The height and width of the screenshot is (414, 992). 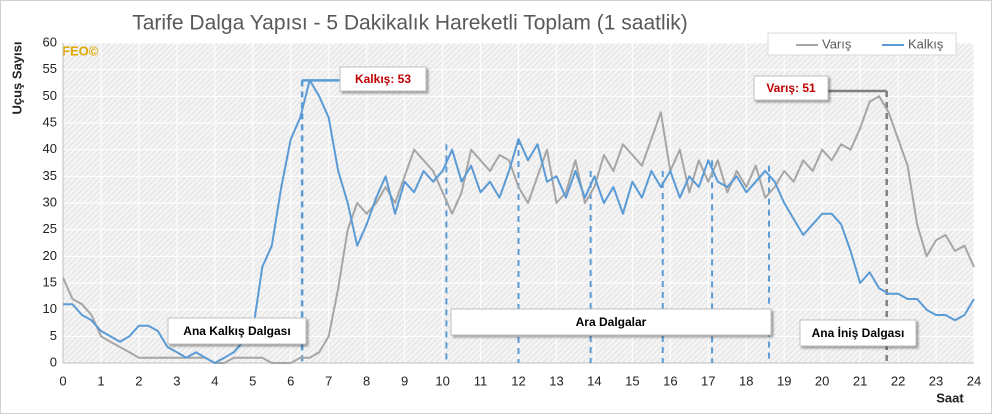 What do you see at coordinates (950, 397) in the screenshot?
I see `x-axis-label: Saat` at bounding box center [950, 397].